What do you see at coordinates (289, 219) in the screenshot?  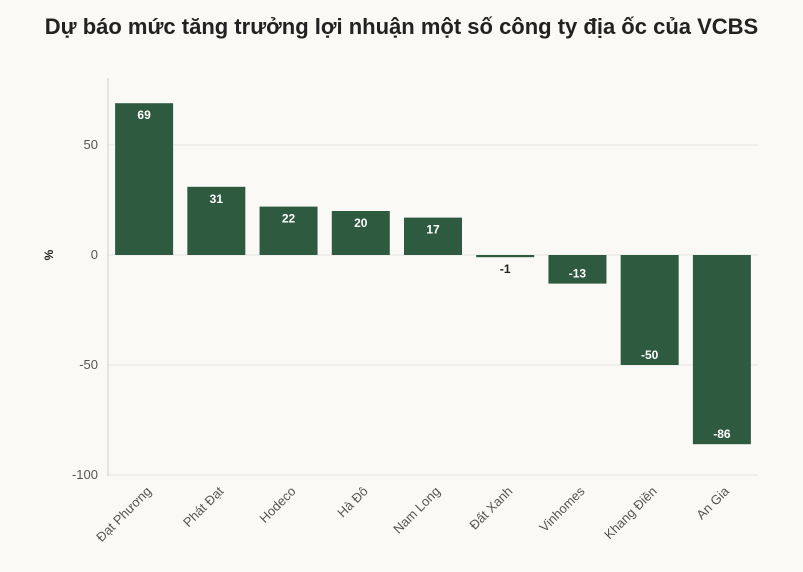 I see `data-label: 22` at bounding box center [289, 219].